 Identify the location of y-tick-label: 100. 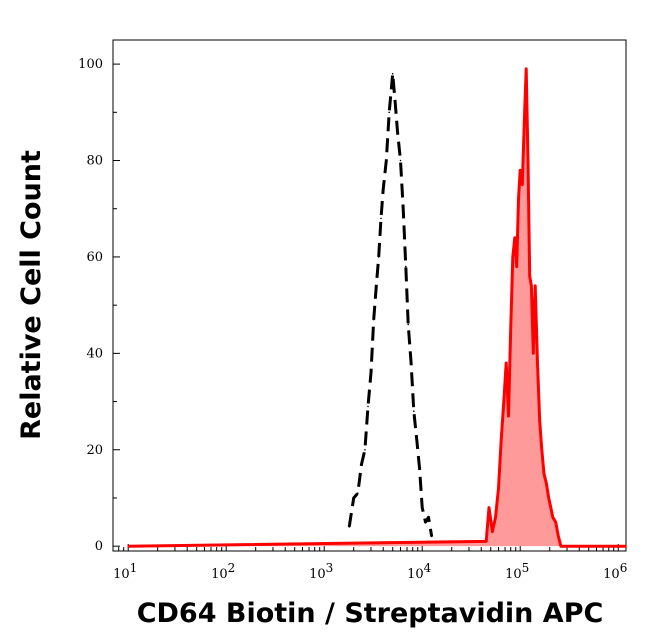
(90, 64).